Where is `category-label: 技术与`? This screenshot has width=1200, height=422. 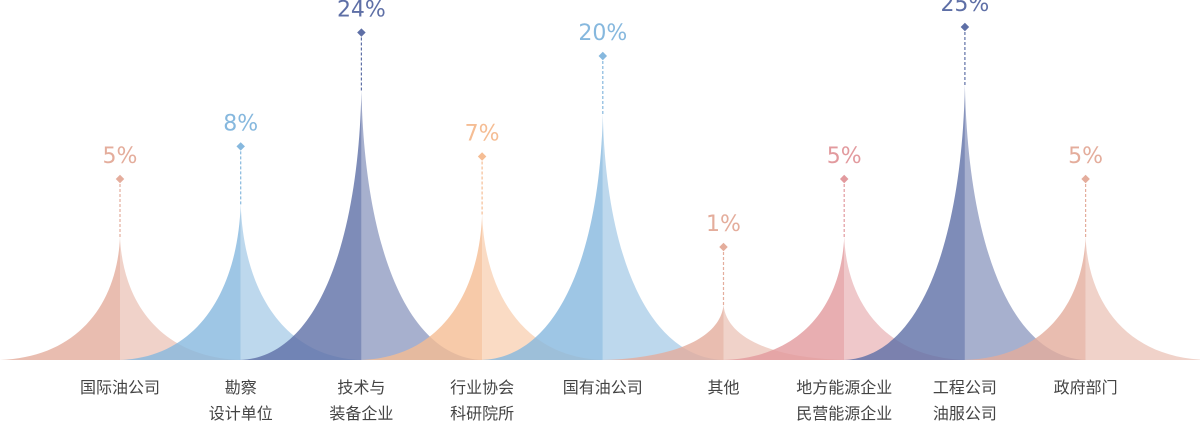
category-label: 技术与 is located at coordinates (361, 387).